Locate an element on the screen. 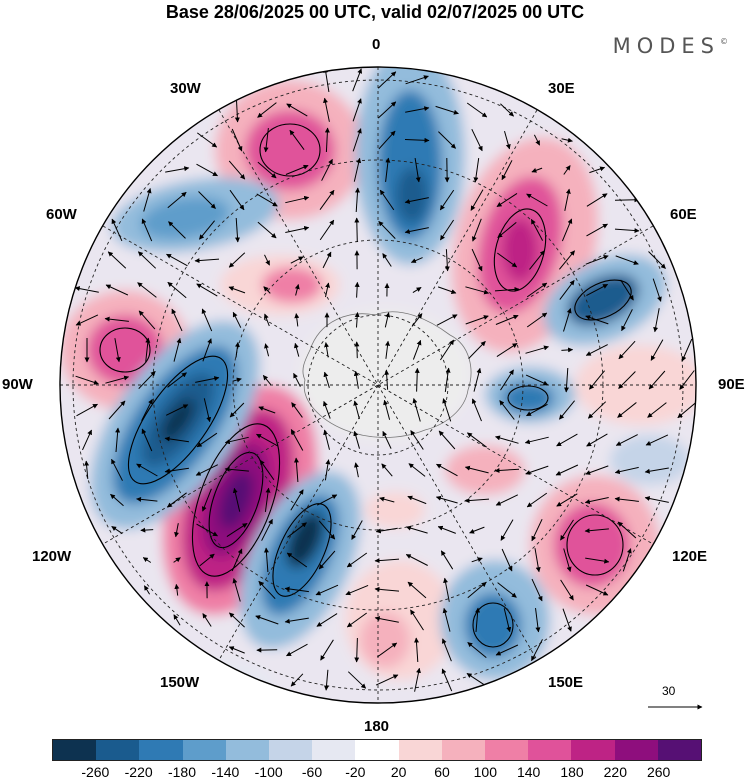 This screenshot has width=750, height=783. colorbar-tick-label: -140 is located at coordinates (225, 772).